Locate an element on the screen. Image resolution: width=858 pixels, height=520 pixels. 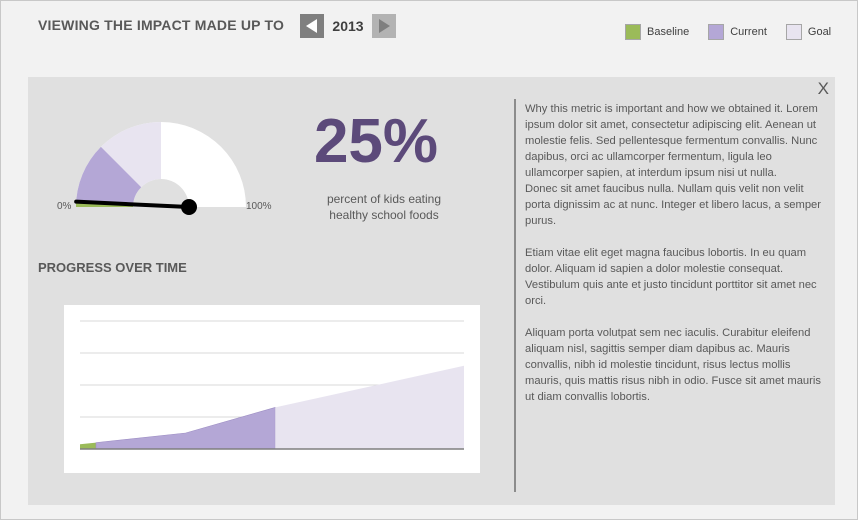
metric-value: 25% is located at coordinates (376, 141).